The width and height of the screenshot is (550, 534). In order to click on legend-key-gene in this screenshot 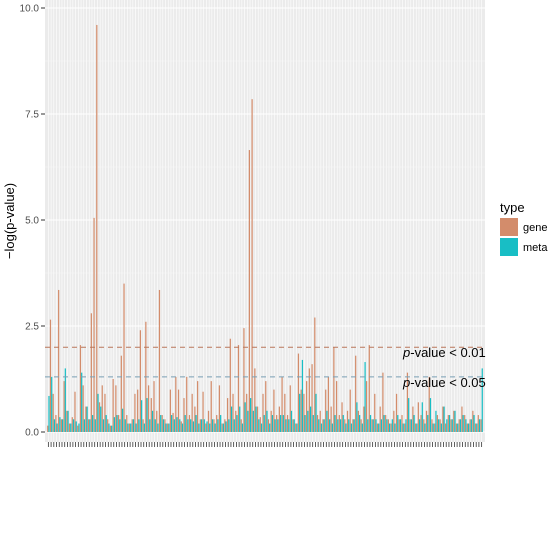, I will do `click(509, 227)`.